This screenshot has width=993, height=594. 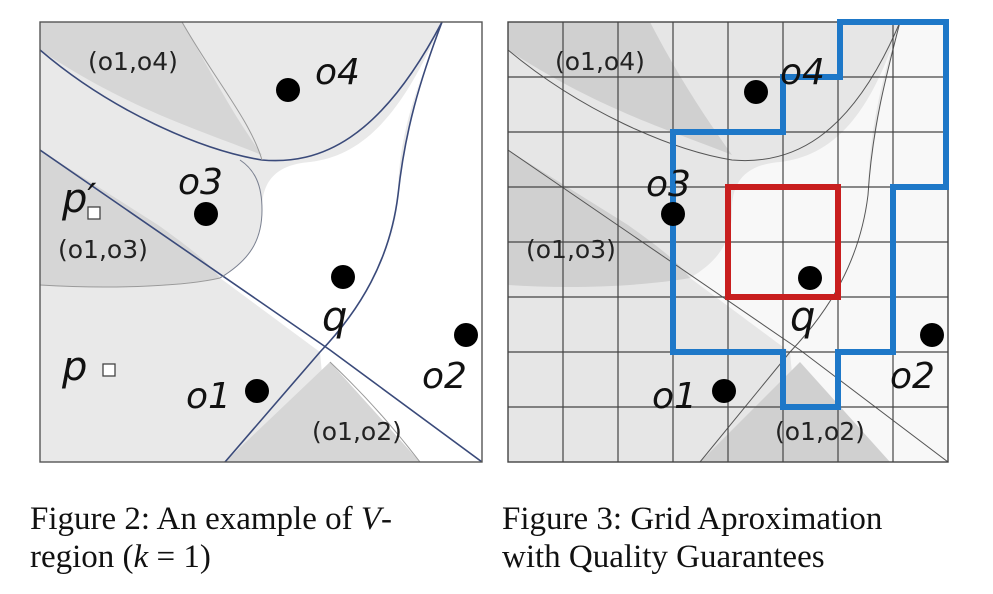 I want to click on fig2-point-p-prime, so click(x=94, y=213).